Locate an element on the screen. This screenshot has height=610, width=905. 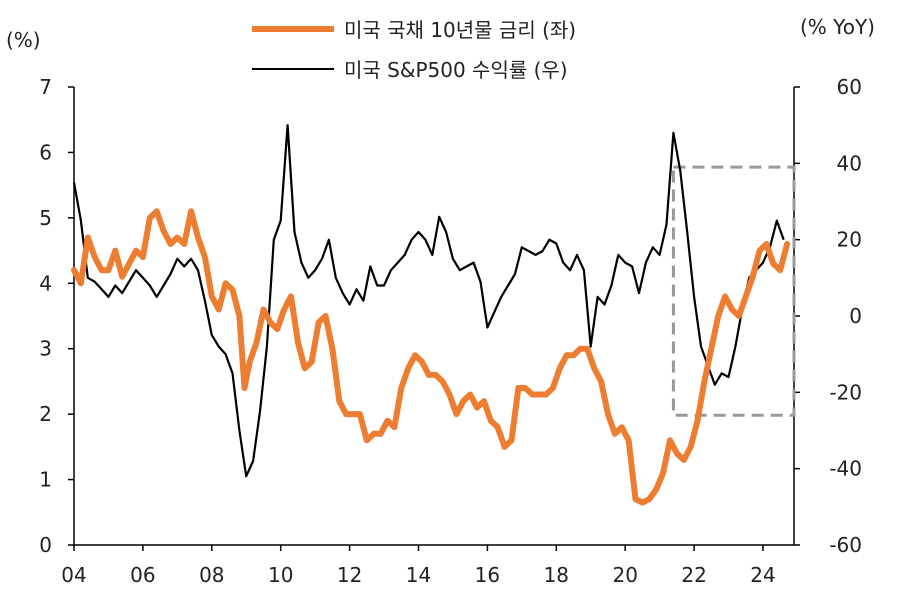
right-tick-label: 0 is located at coordinates (855, 316).